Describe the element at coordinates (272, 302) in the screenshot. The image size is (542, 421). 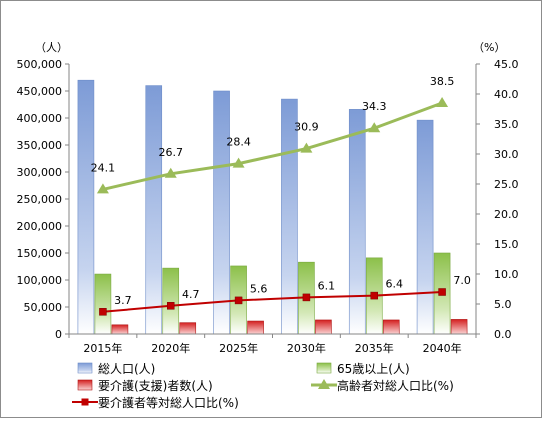
I see `care-ratio-line` at that location.